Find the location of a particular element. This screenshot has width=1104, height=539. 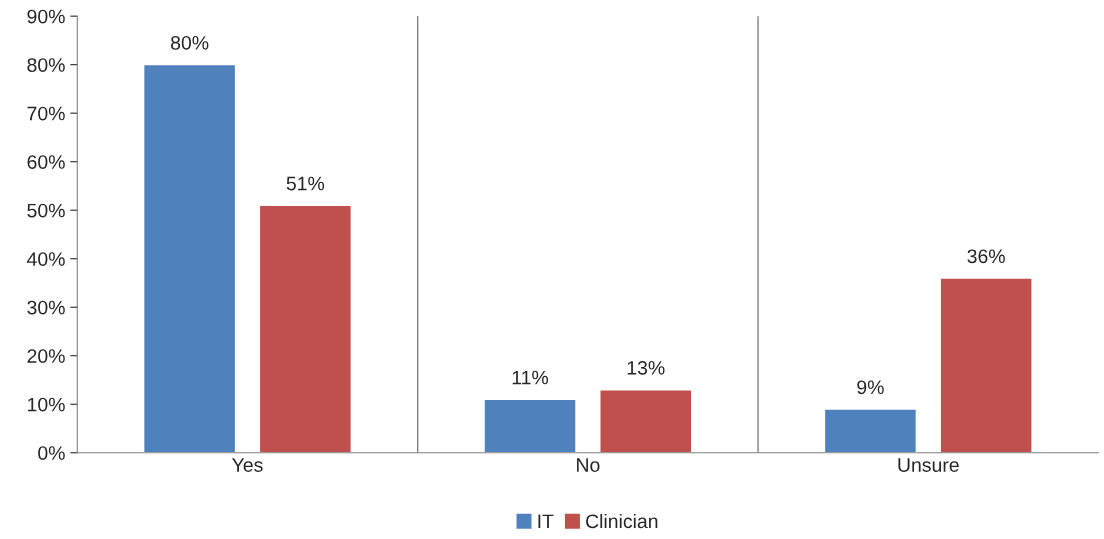

y-tick-label: 80% is located at coordinates (46, 65).